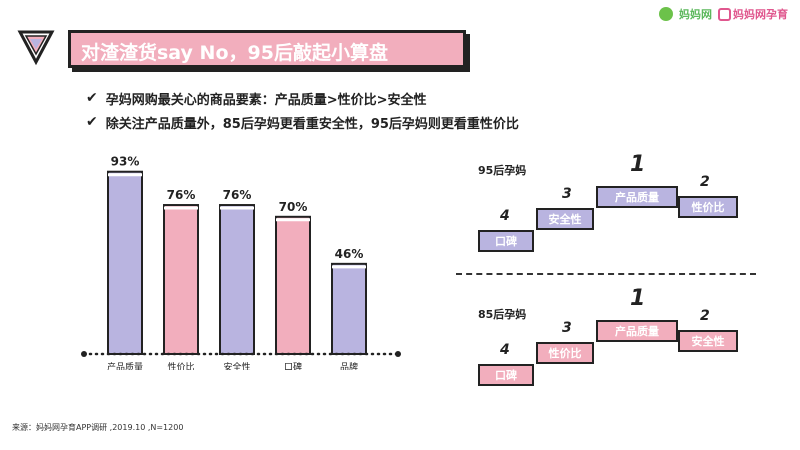 Image resolution: width=800 pixels, height=450 pixels. I want to click on category-label: 产品质量, so click(125, 365).